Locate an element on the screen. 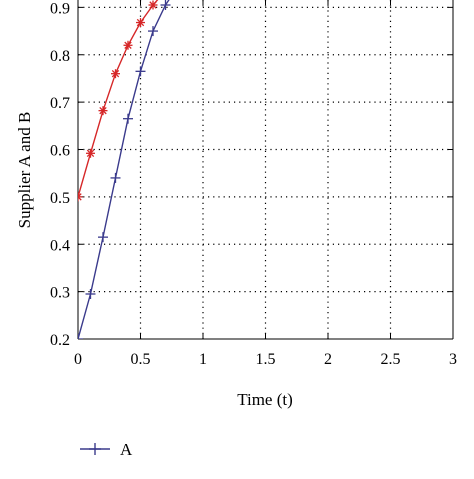 The height and width of the screenshot is (479, 474). series-layer is located at coordinates (124, 169).